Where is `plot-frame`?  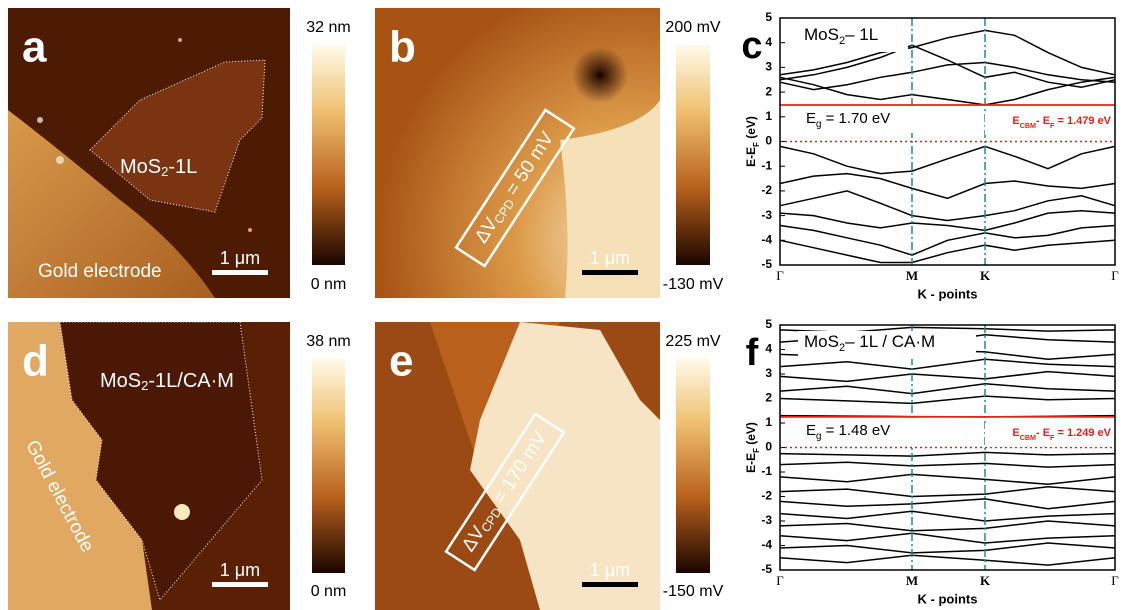
plot-frame is located at coordinates (947, 447).